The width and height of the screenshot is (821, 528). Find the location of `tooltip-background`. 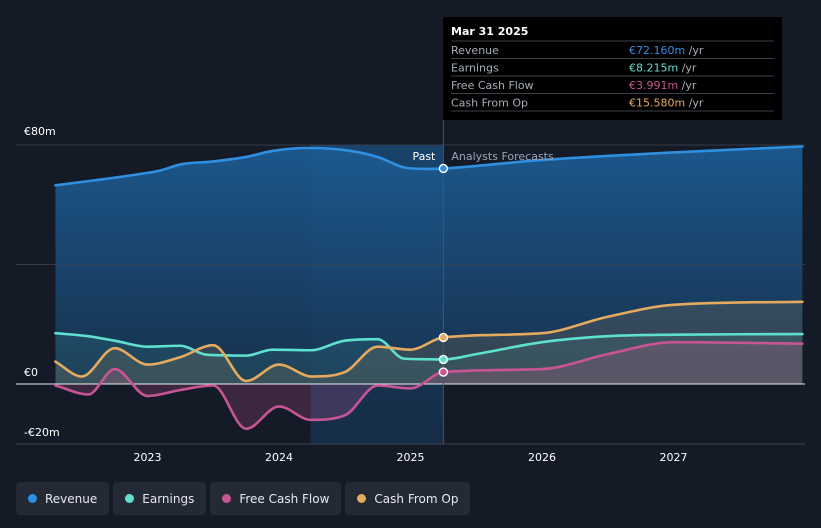

tooltip-background is located at coordinates (612, 68).